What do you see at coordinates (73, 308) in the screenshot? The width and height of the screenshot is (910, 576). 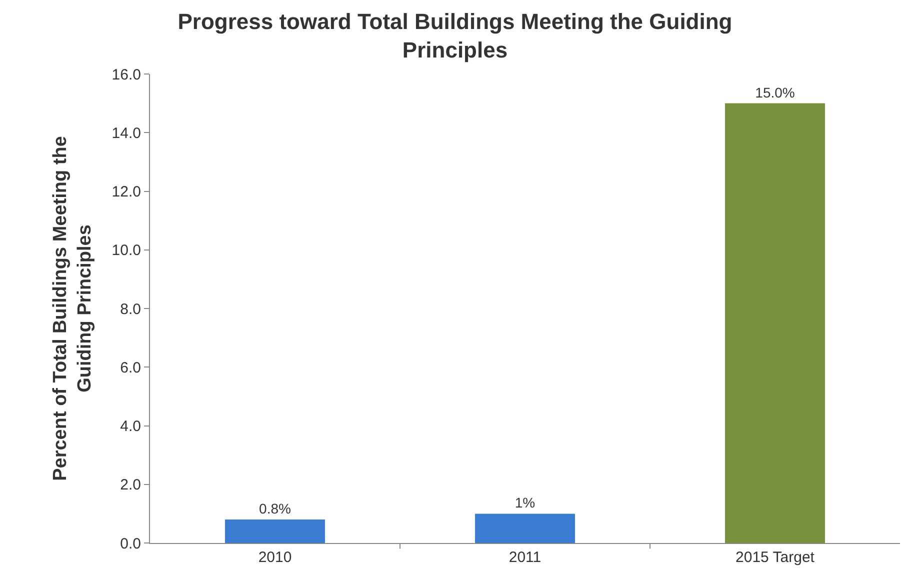 I see `y-axis-title: Percent of Total Buildings Meeting the Guiding Principles` at bounding box center [73, 308].